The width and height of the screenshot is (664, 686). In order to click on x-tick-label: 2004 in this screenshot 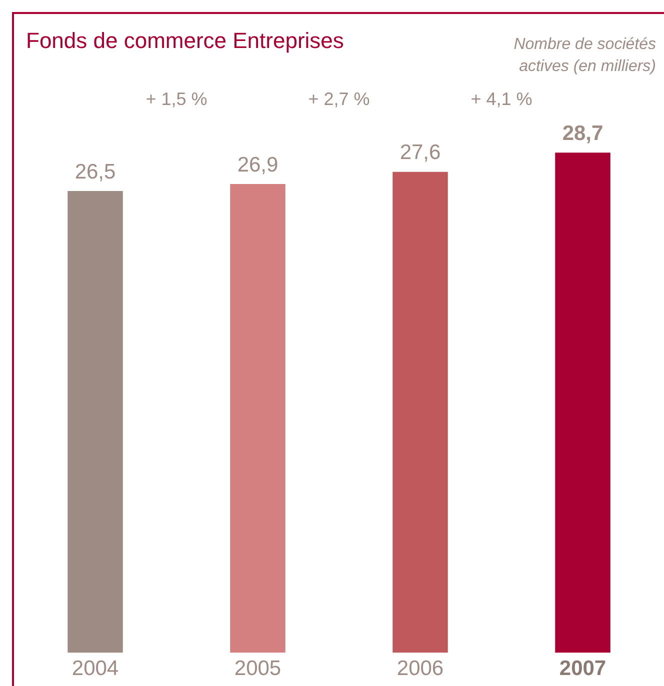, I will do `click(95, 668)`.